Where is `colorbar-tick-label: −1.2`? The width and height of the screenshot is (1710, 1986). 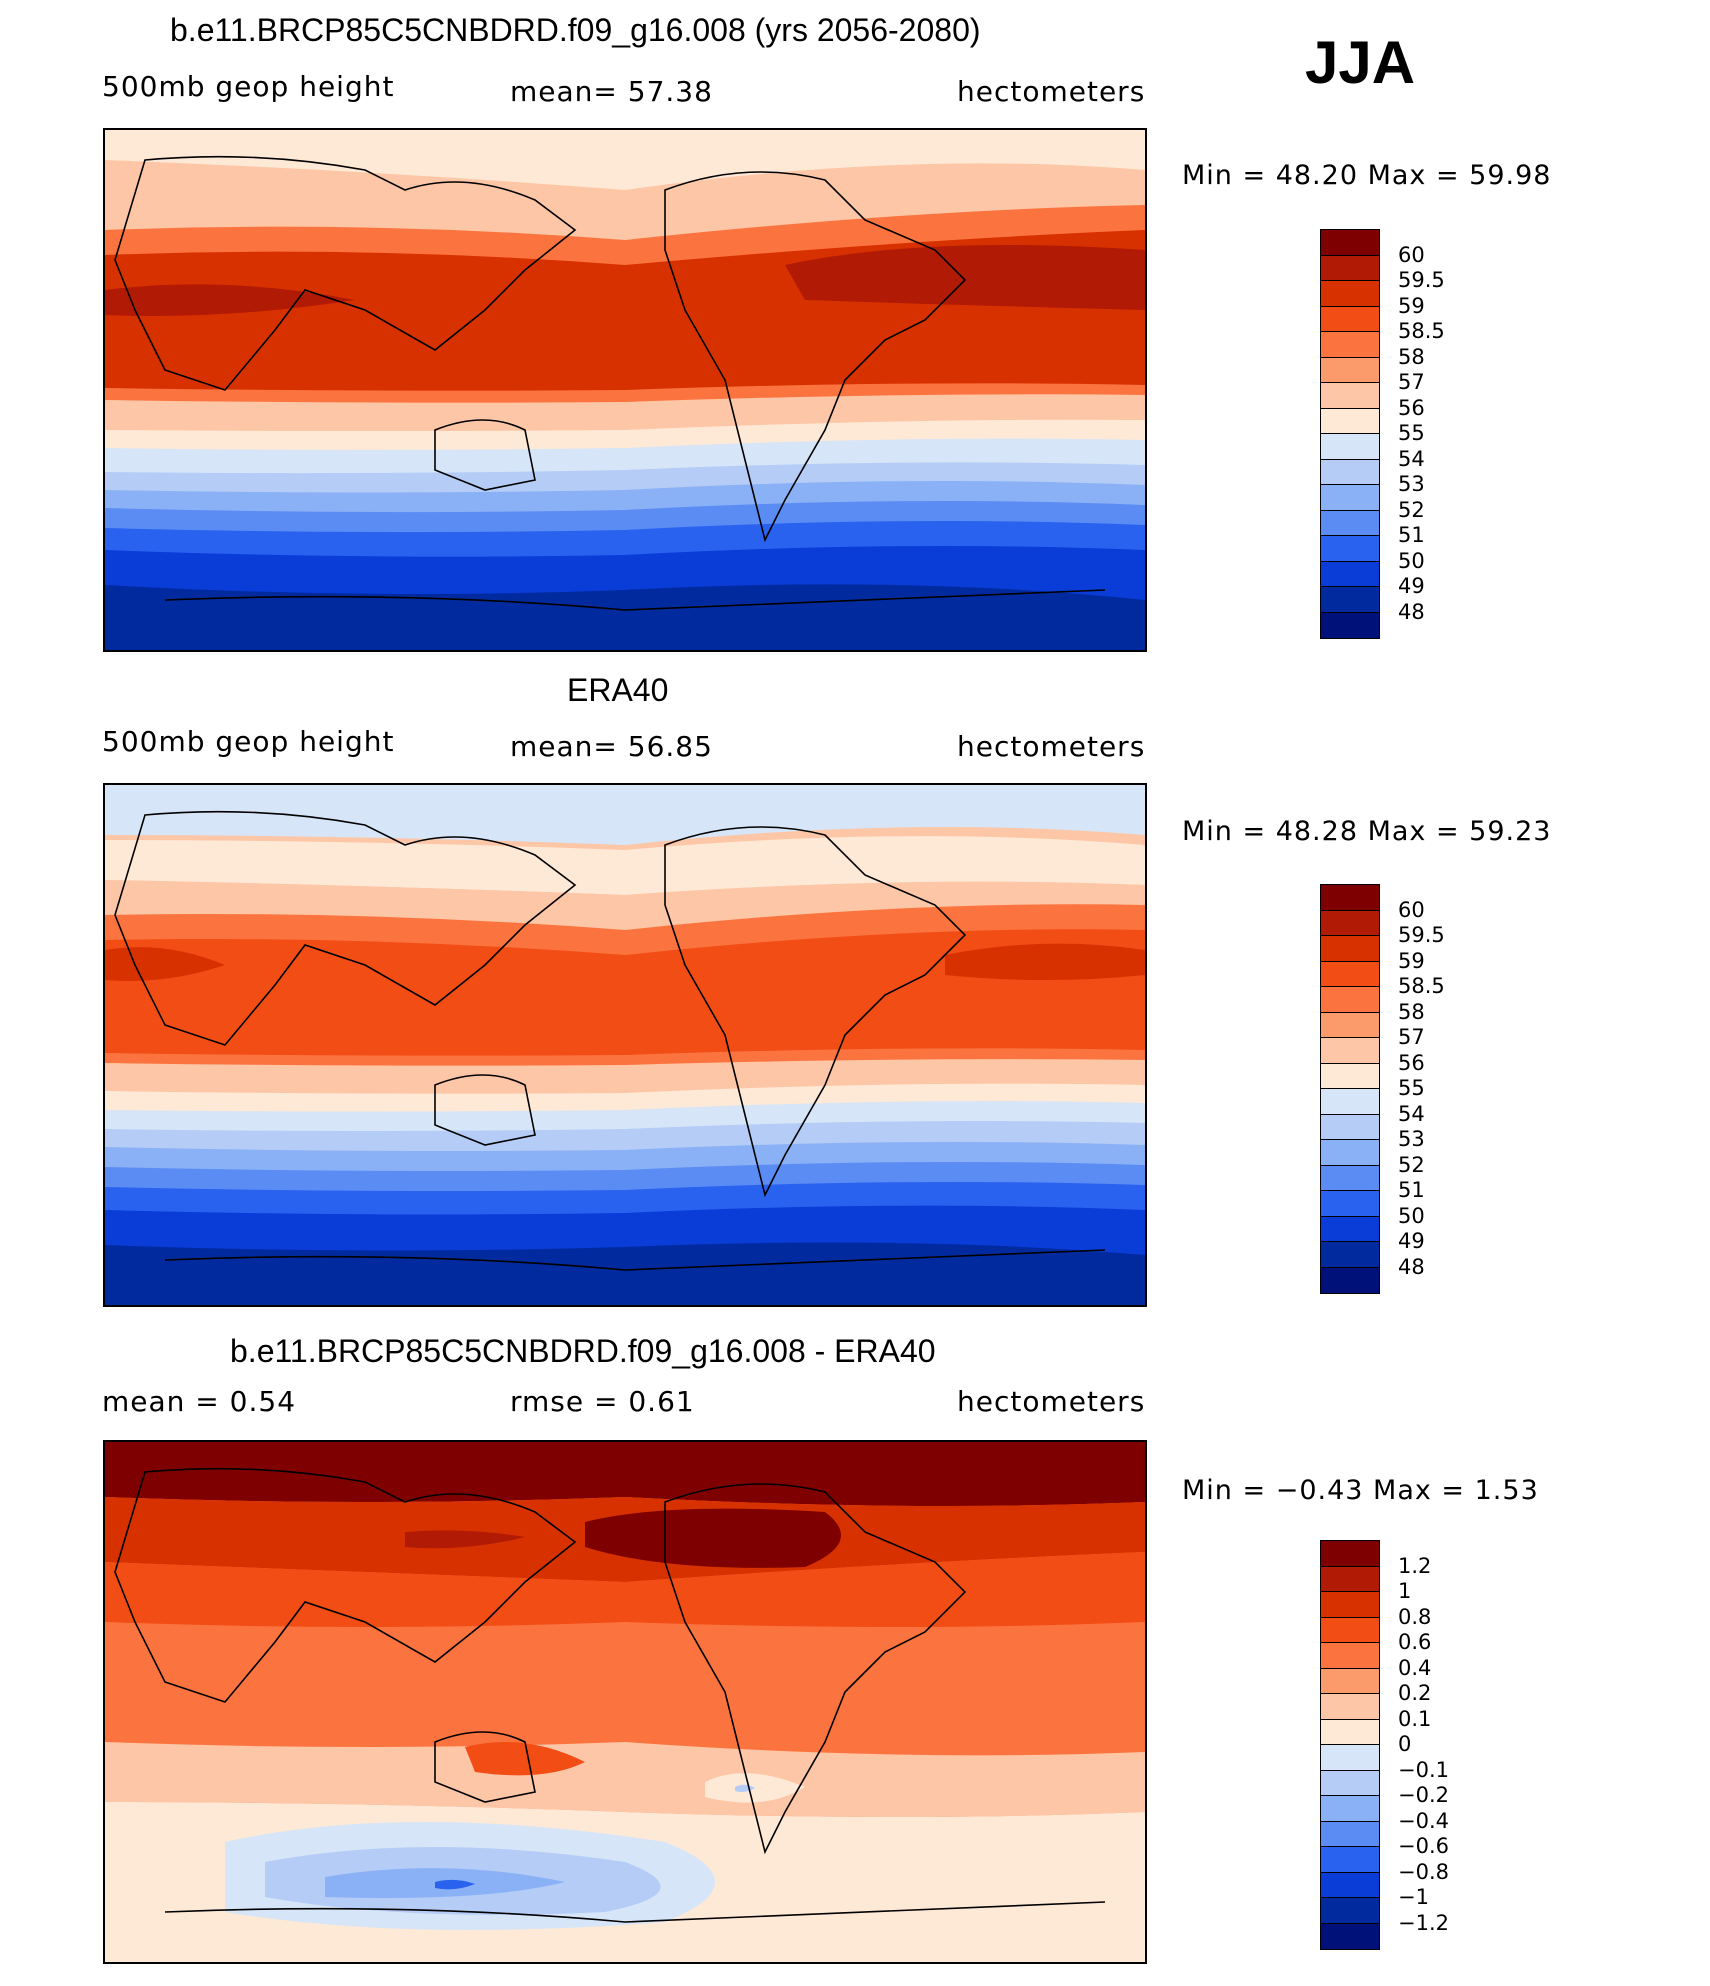 colorbar-tick-label: −1.2 is located at coordinates (1423, 1922).